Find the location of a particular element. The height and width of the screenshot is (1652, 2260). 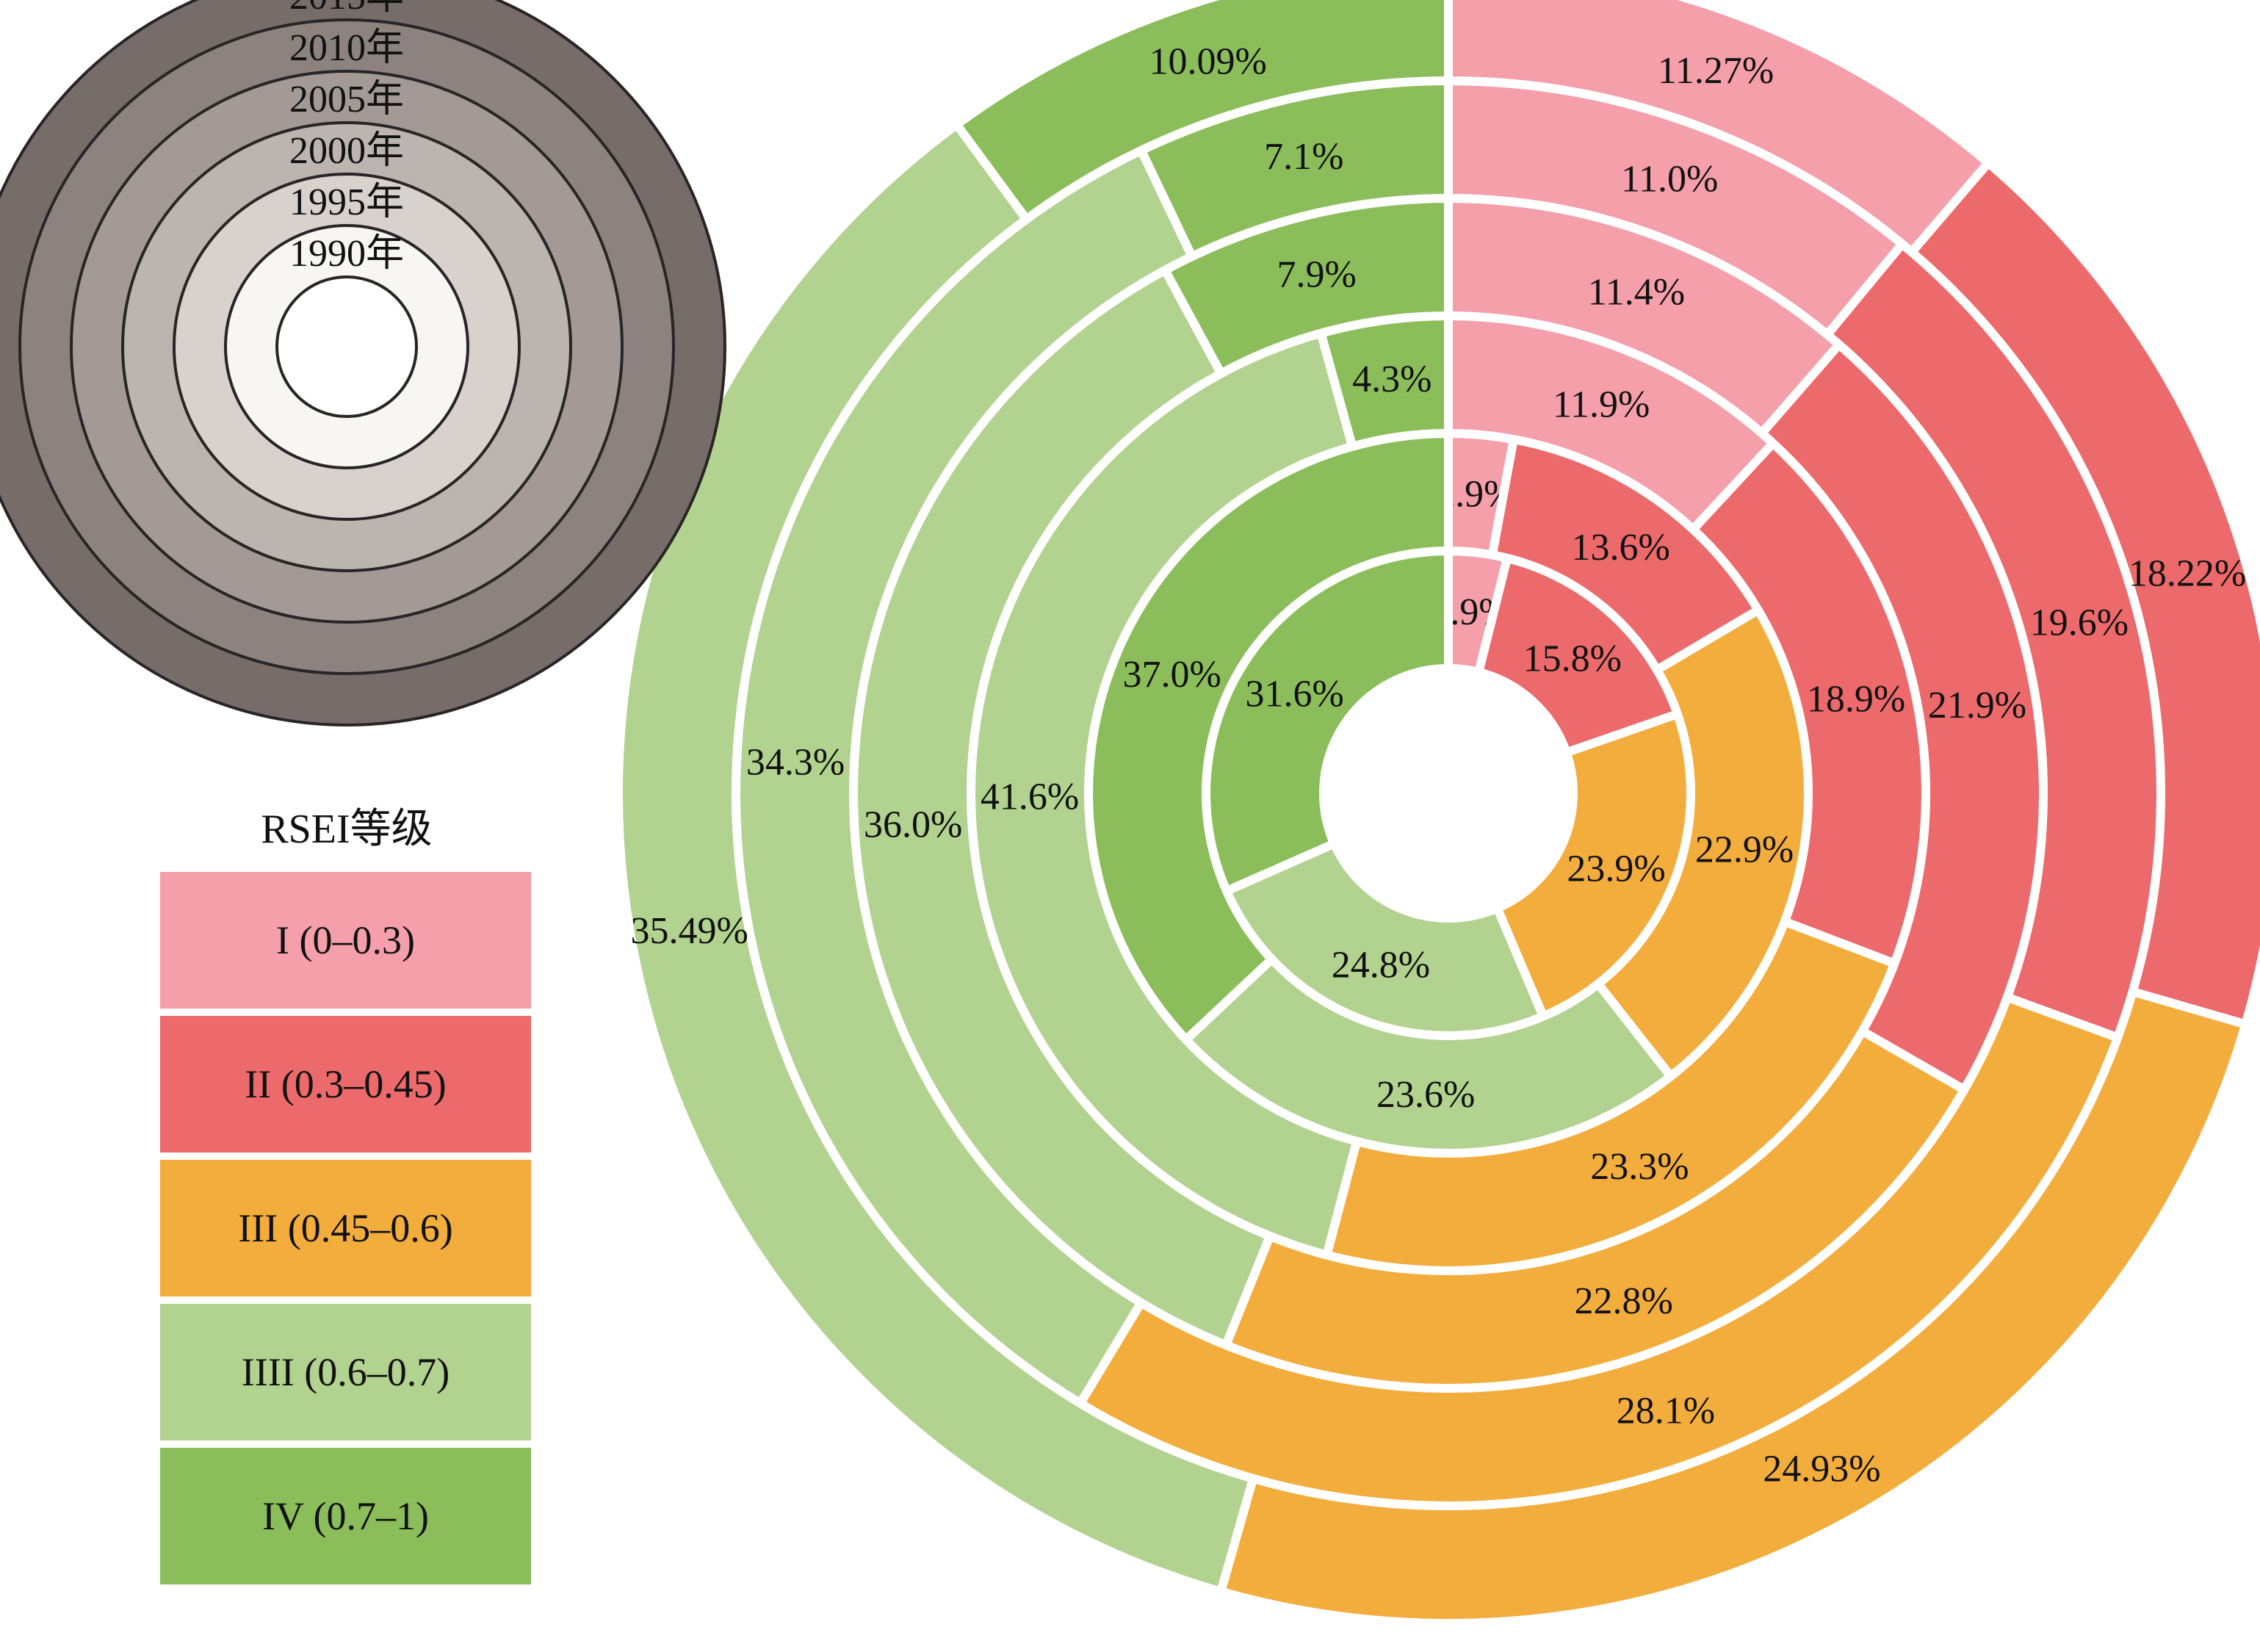

legend-label-IV: IV (0.7–1) is located at coordinates (345, 1516).